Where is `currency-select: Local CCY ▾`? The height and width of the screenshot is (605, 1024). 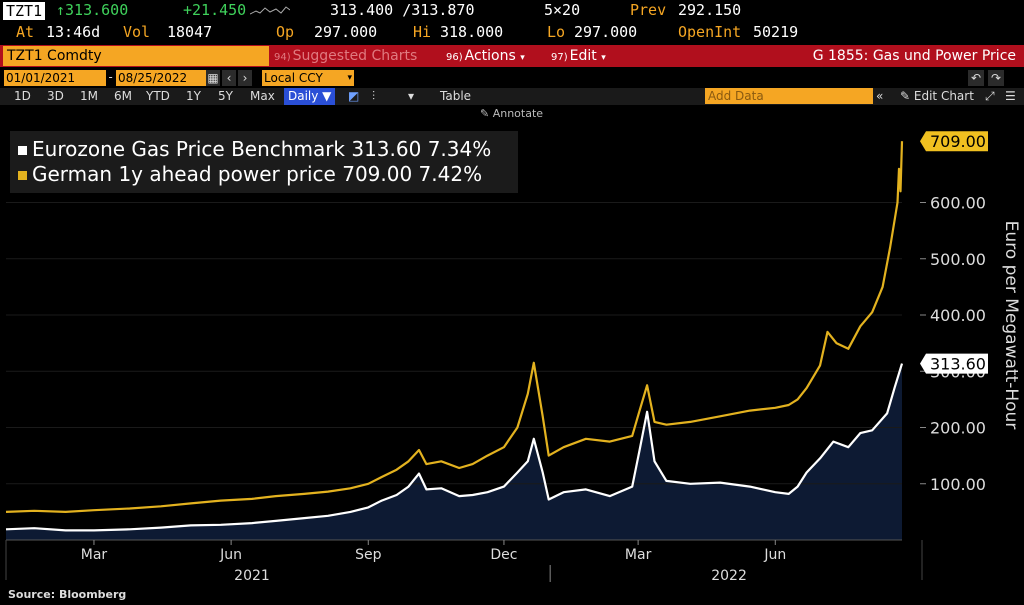
currency-select: Local CCY ▾ is located at coordinates (308, 78).